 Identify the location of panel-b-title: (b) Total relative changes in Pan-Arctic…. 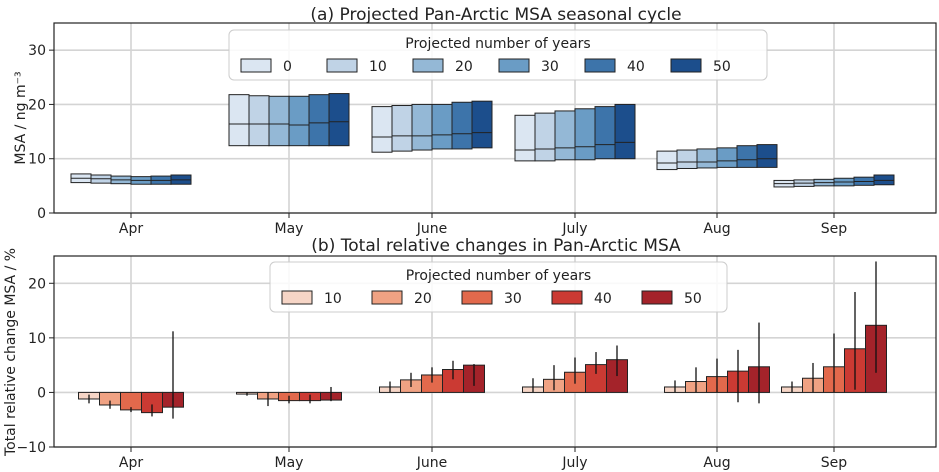
(496, 246).